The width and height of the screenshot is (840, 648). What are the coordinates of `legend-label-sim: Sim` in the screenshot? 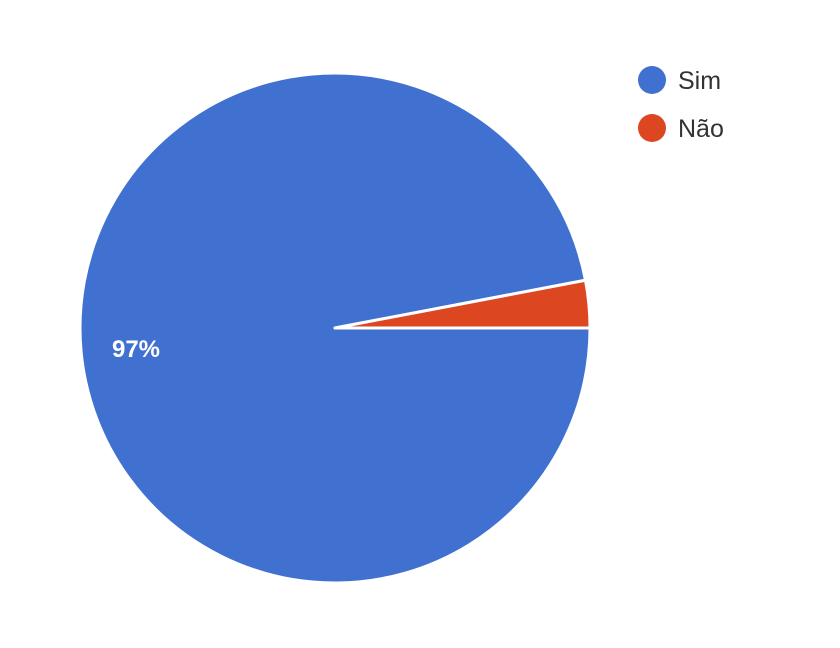 It's located at (699, 81).